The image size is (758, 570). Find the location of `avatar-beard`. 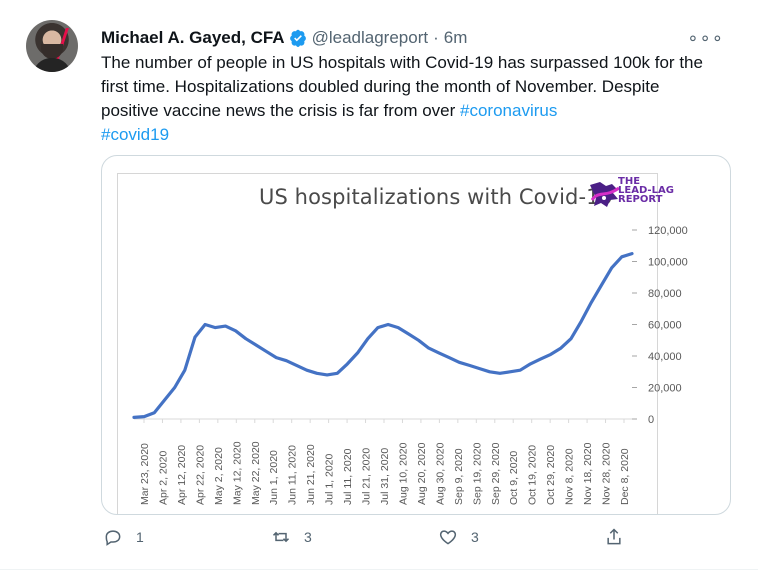

avatar-beard is located at coordinates (52, 51).